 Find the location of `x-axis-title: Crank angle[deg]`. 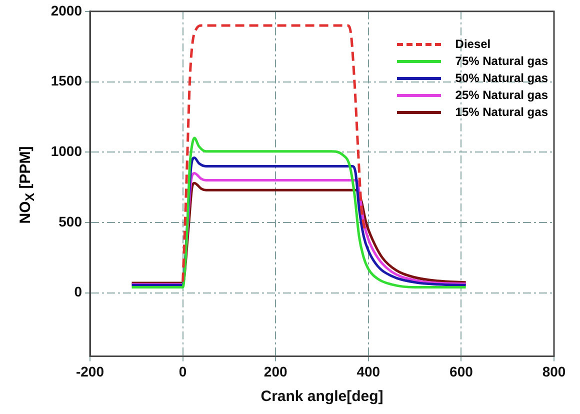

x-axis-title: Crank angle[deg] is located at coordinates (322, 397).